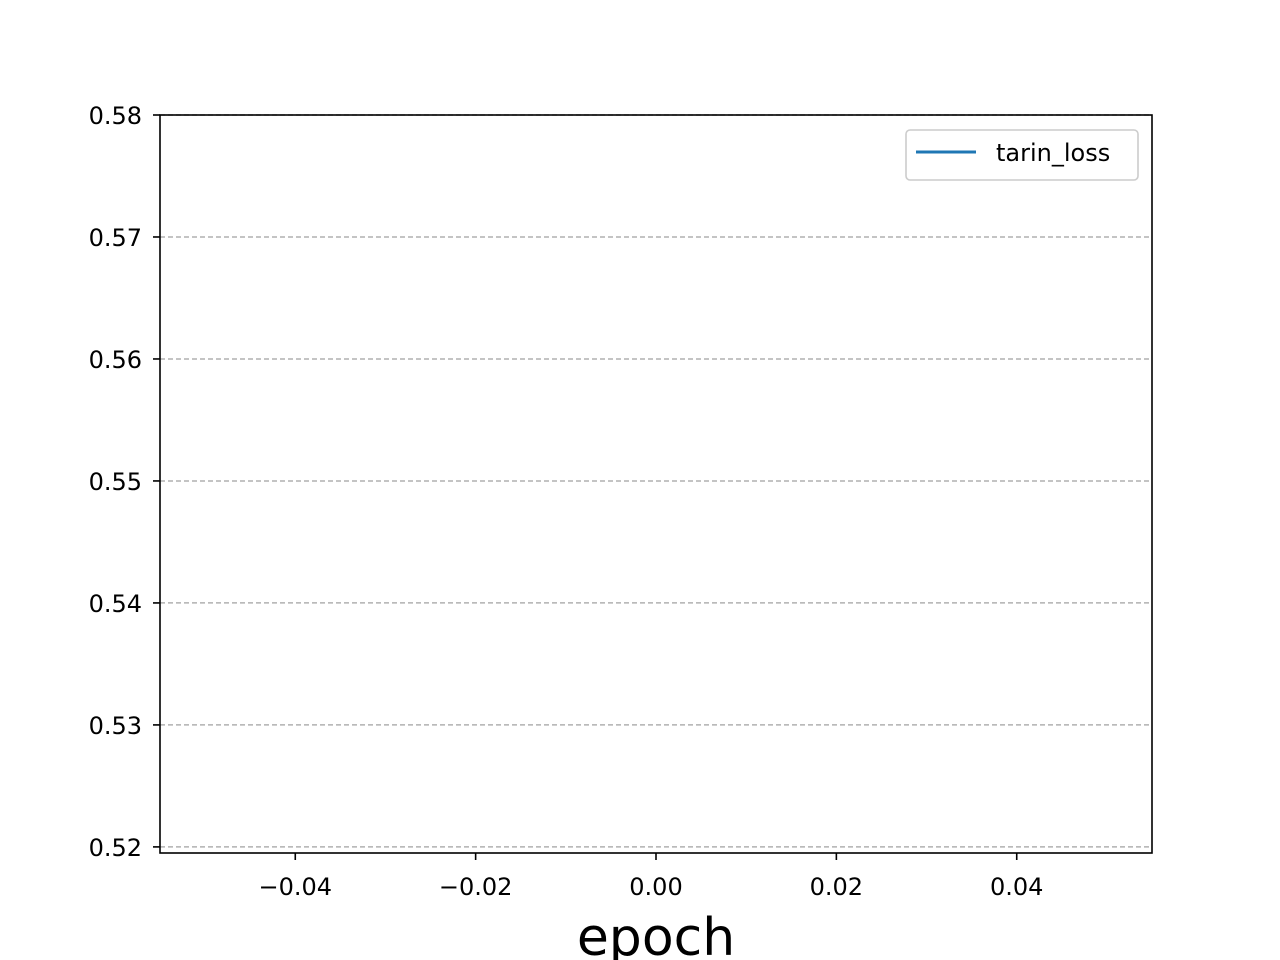 This screenshot has height=960, width=1280. What do you see at coordinates (115, 238) in the screenshot?
I see `y-tick-label: 0.57` at bounding box center [115, 238].